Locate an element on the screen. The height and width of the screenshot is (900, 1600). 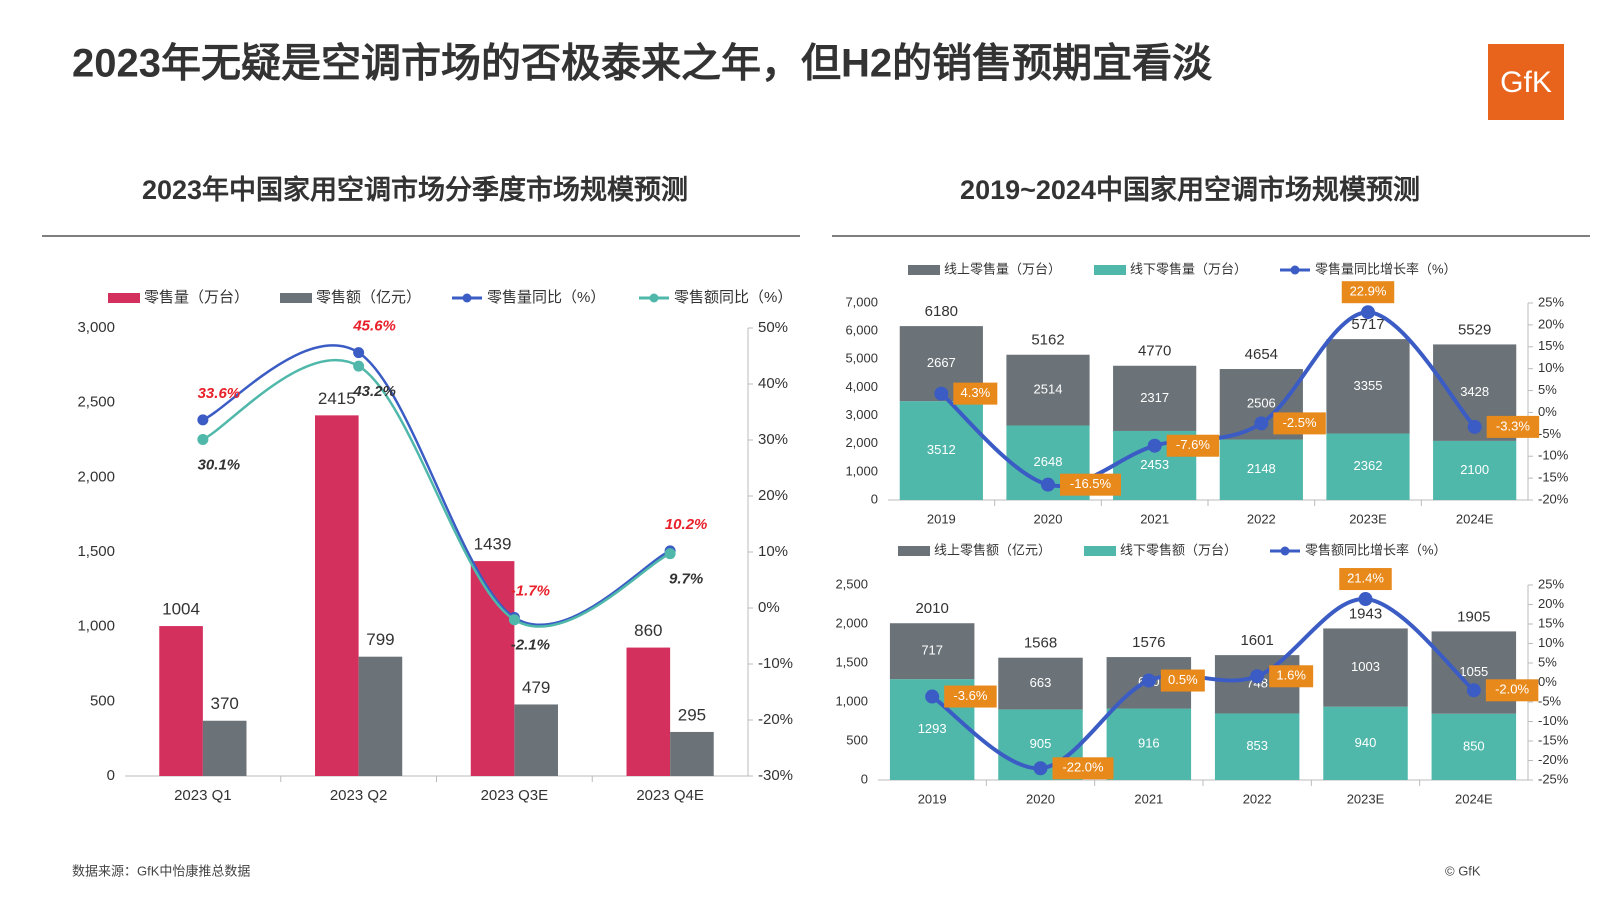
bar-total-label: 2010 is located at coordinates (931, 608).